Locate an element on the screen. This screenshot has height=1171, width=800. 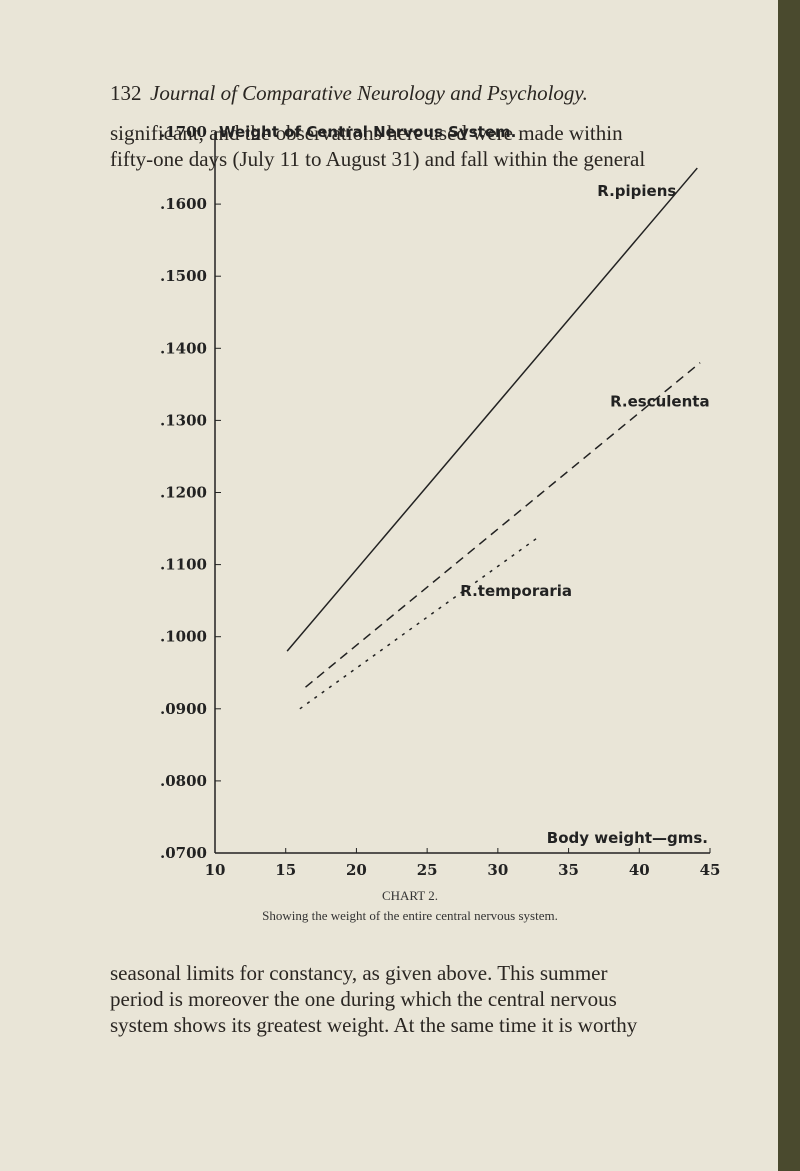
x-axis-label: Body weight—gms. is located at coordinates (627, 838).